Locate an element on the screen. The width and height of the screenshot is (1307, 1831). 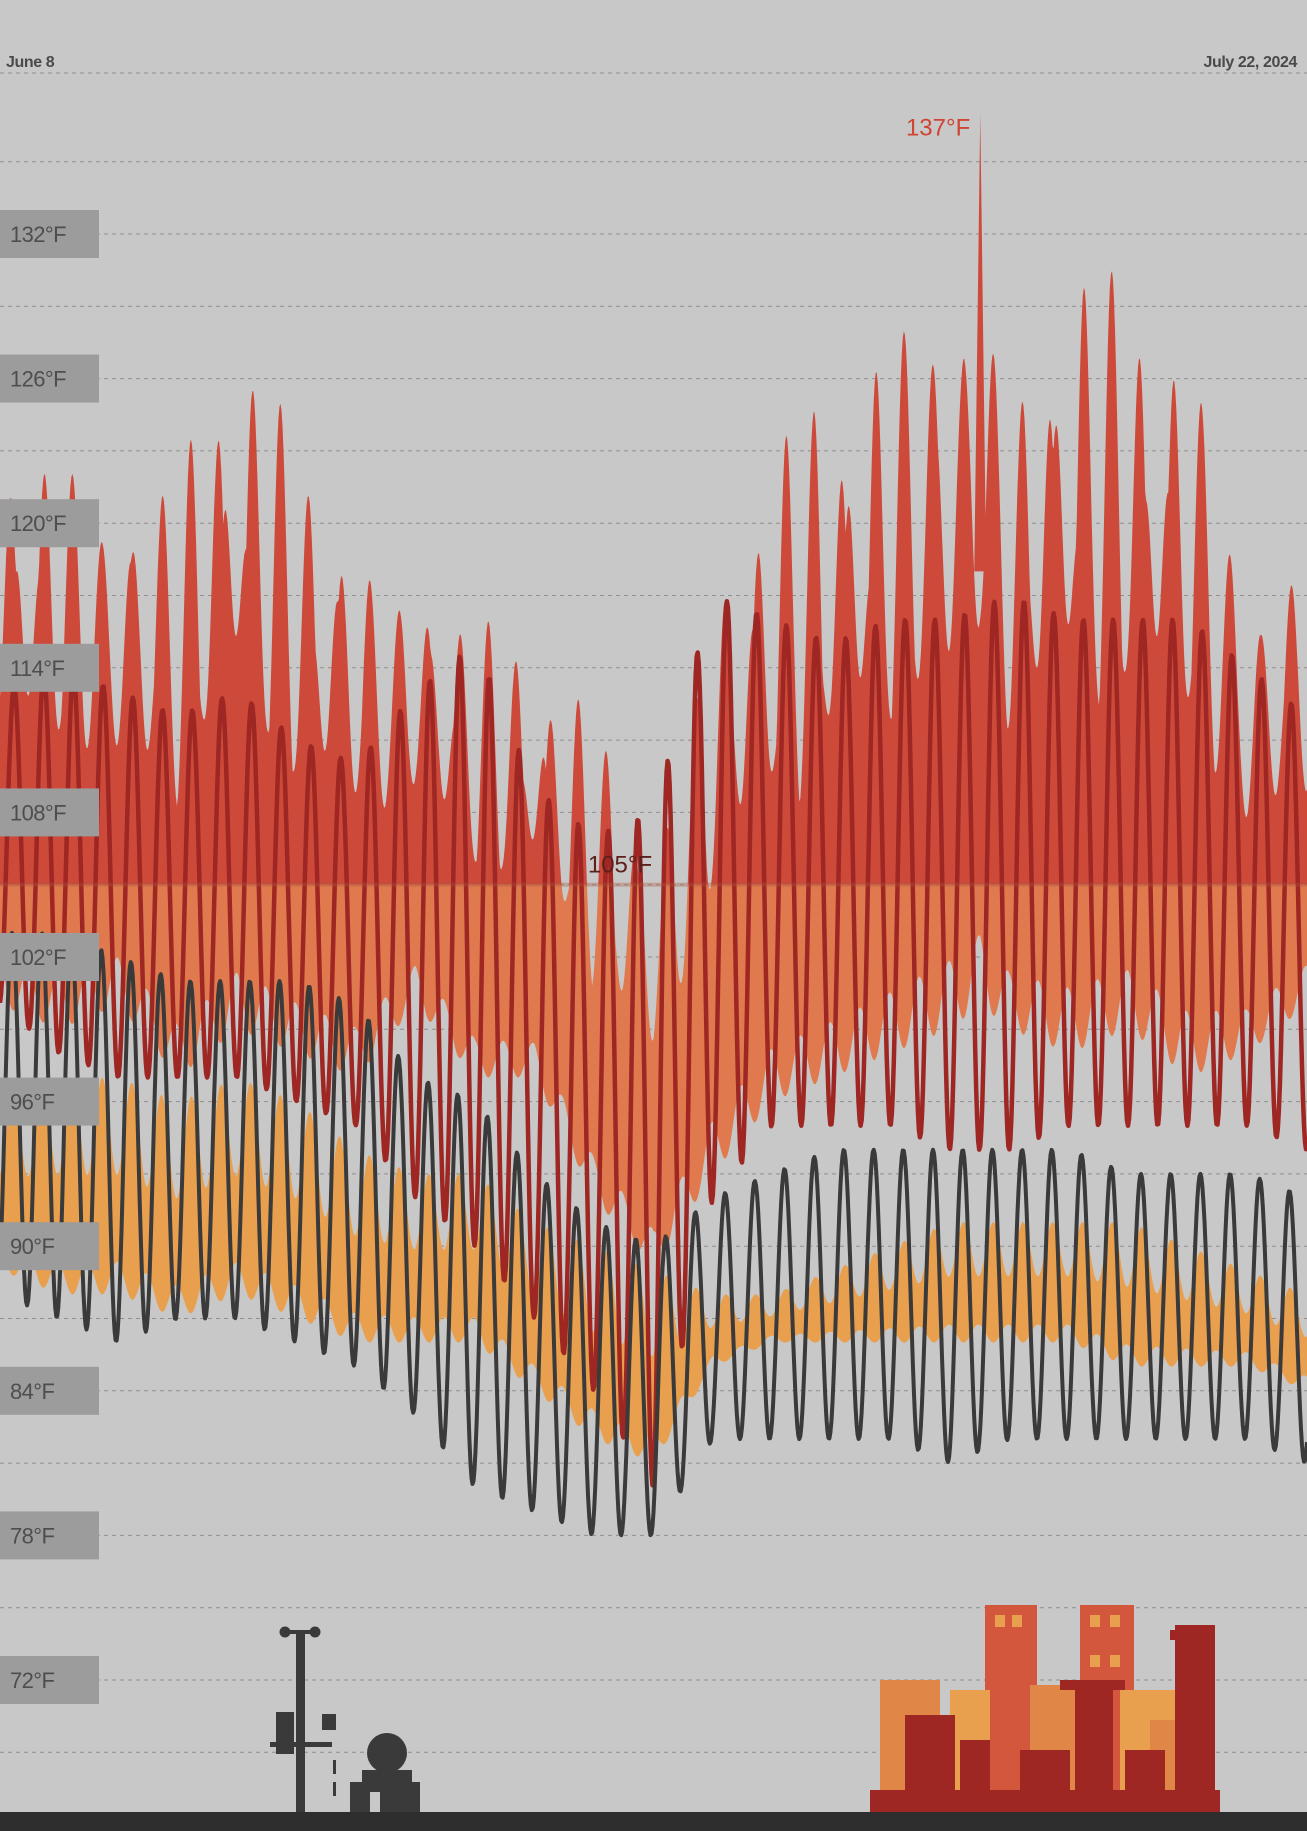
y-tick-label: 84°F is located at coordinates (32, 1391).